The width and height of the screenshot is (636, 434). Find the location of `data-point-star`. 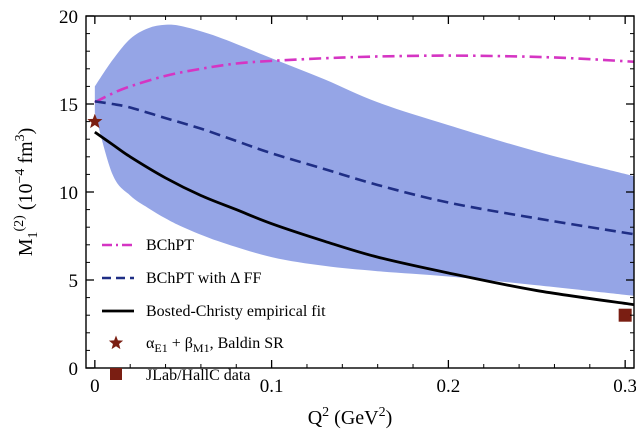

data-point-star is located at coordinates (95, 121).